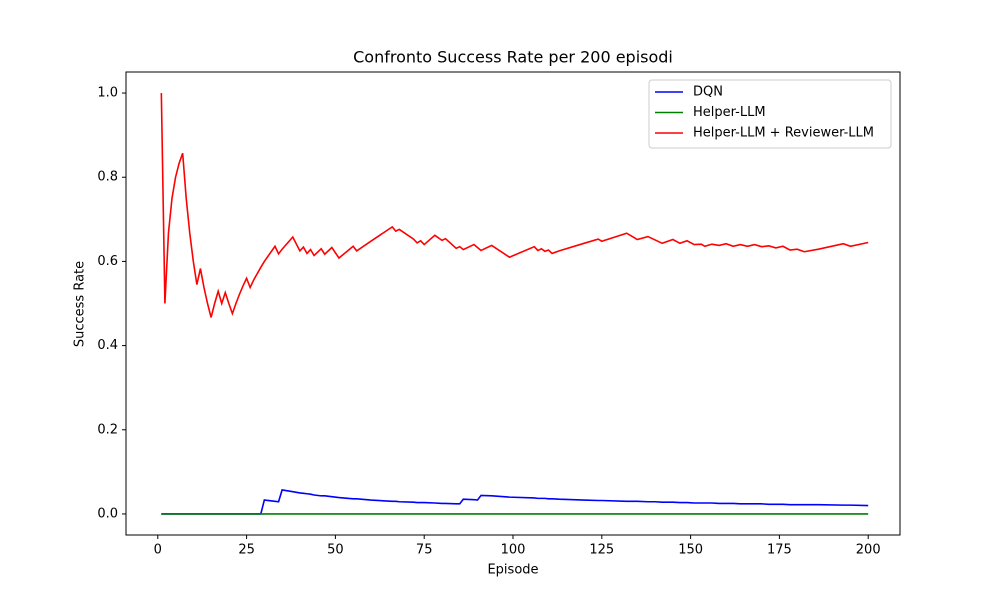  I want to click on x-tick-label: 125, so click(601, 550).